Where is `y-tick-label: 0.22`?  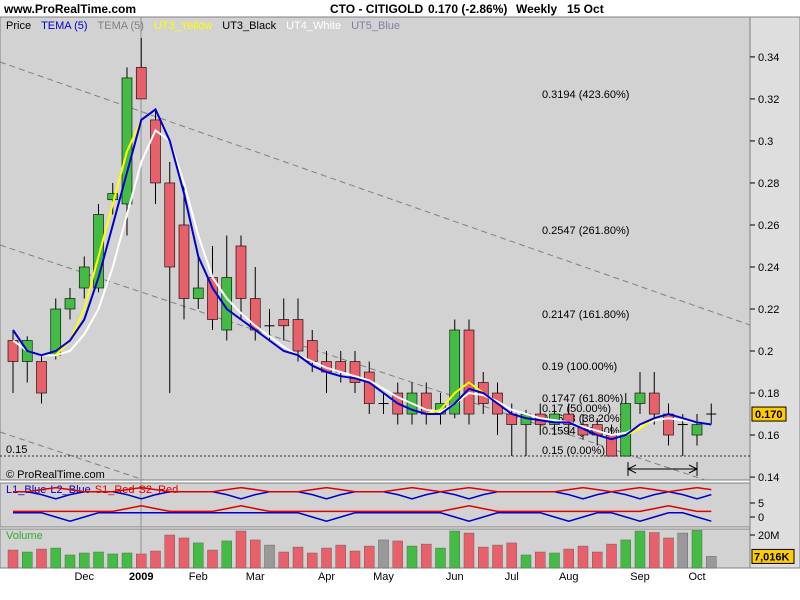
y-tick-label: 0.22 is located at coordinates (768, 310).